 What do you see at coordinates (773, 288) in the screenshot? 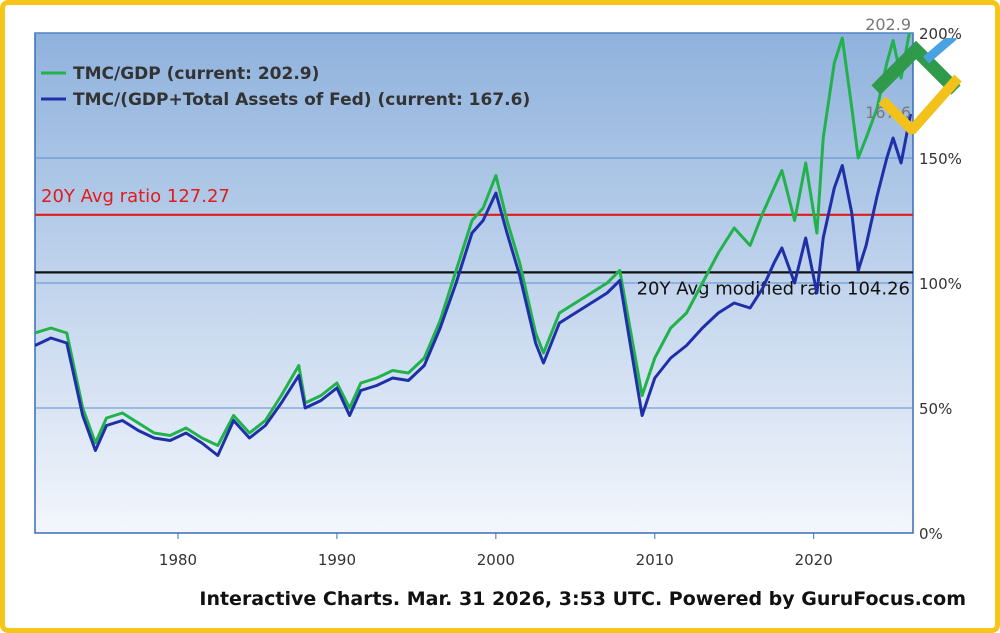
I see `reference-label: 20Y Avg modified ratio 104.26` at bounding box center [773, 288].